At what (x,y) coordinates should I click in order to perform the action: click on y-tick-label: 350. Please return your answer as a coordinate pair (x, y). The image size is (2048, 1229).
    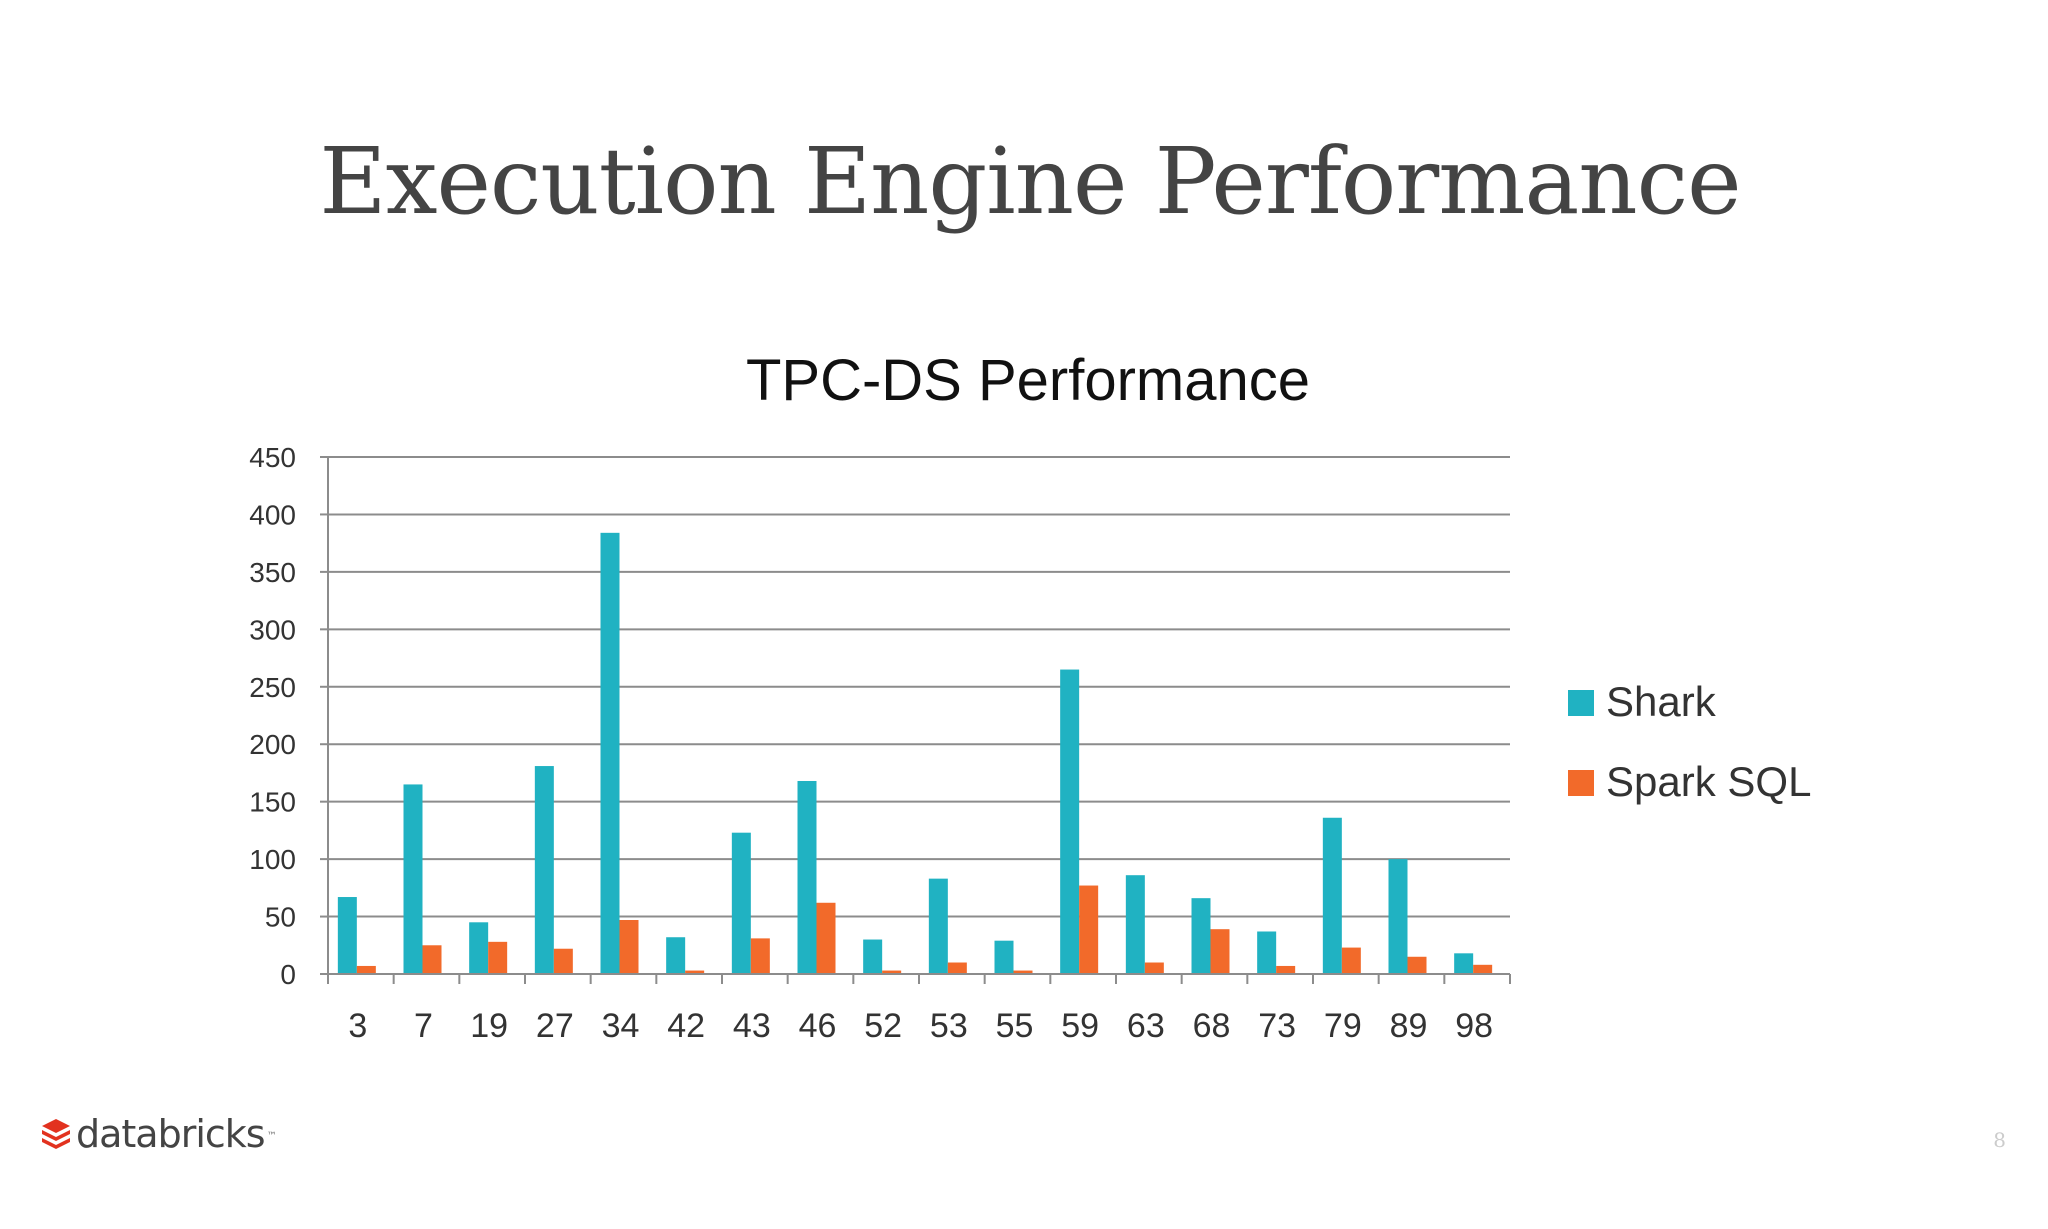
    Looking at the image, I should click on (272, 572).